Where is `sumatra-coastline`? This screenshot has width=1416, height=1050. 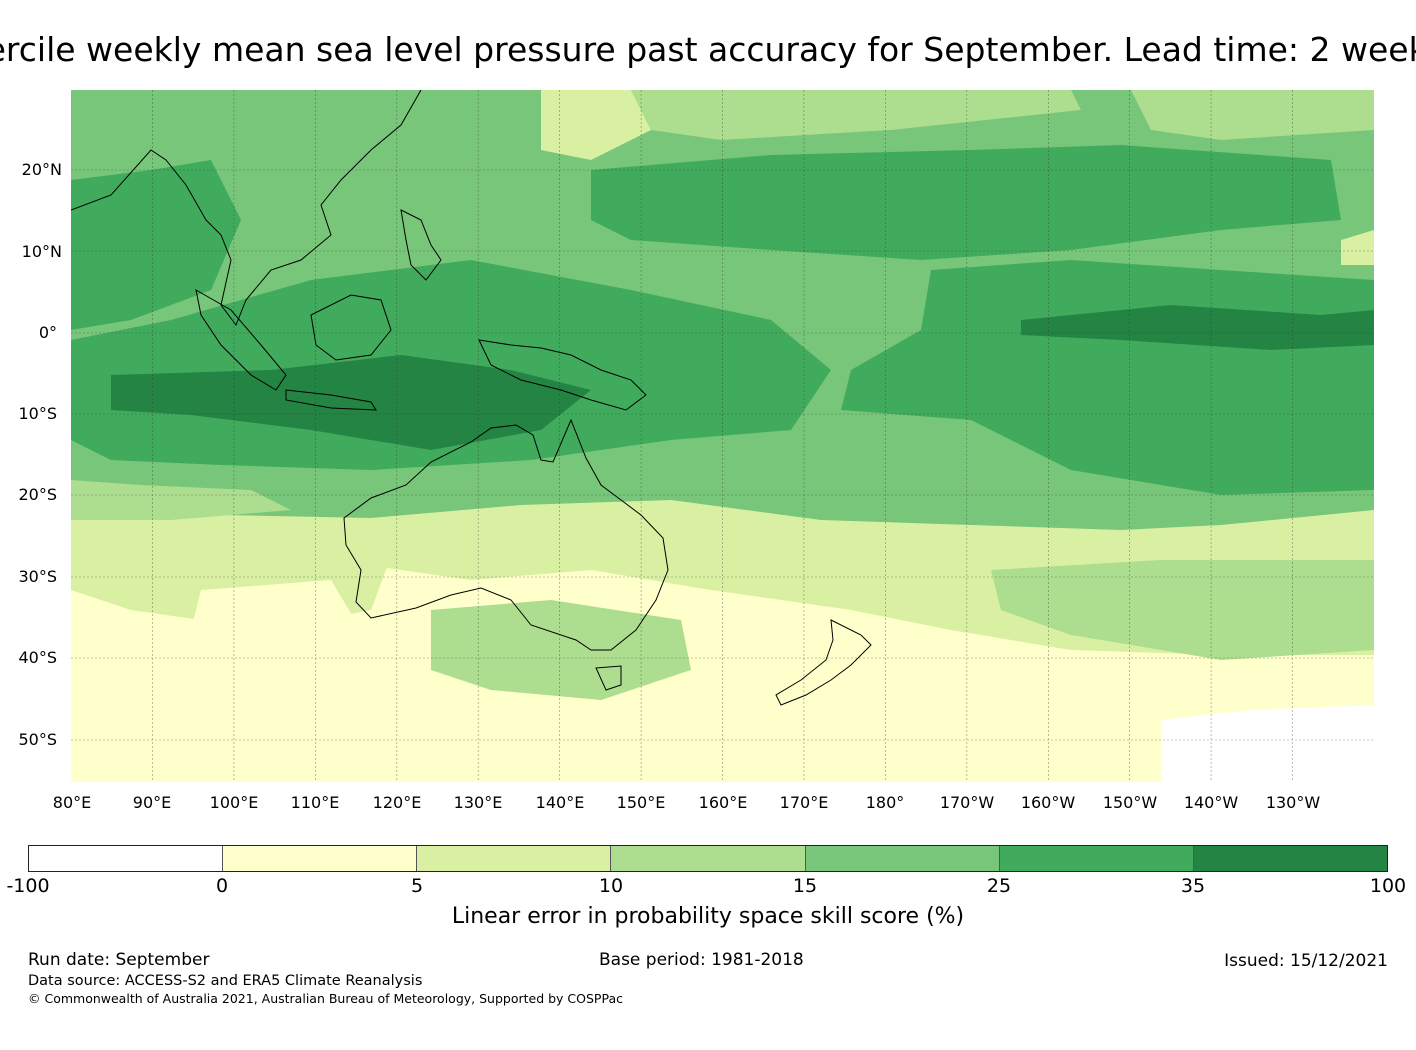
sumatra-coastline is located at coordinates (241, 340).